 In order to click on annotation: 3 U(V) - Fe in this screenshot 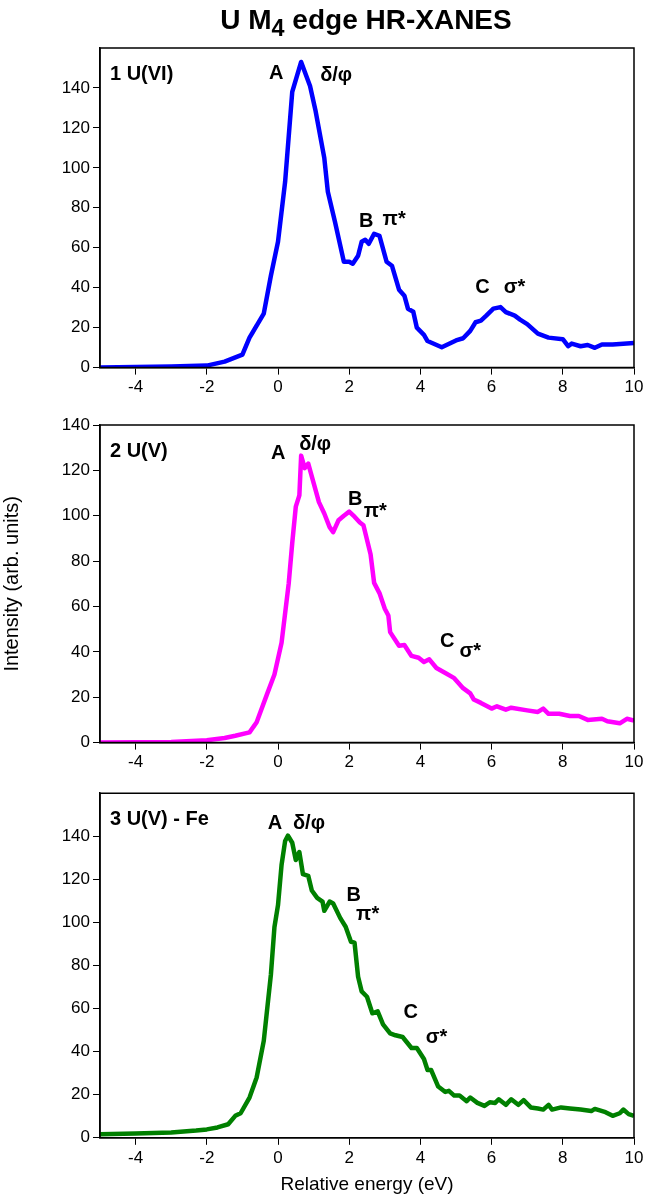, I will do `click(159, 817)`.